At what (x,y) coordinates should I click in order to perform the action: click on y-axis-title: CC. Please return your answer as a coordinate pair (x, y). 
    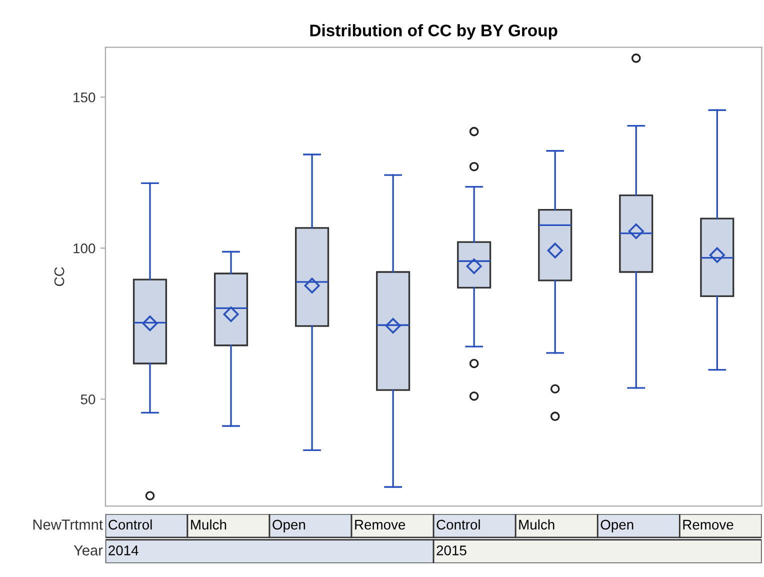
    Looking at the image, I should click on (59, 276).